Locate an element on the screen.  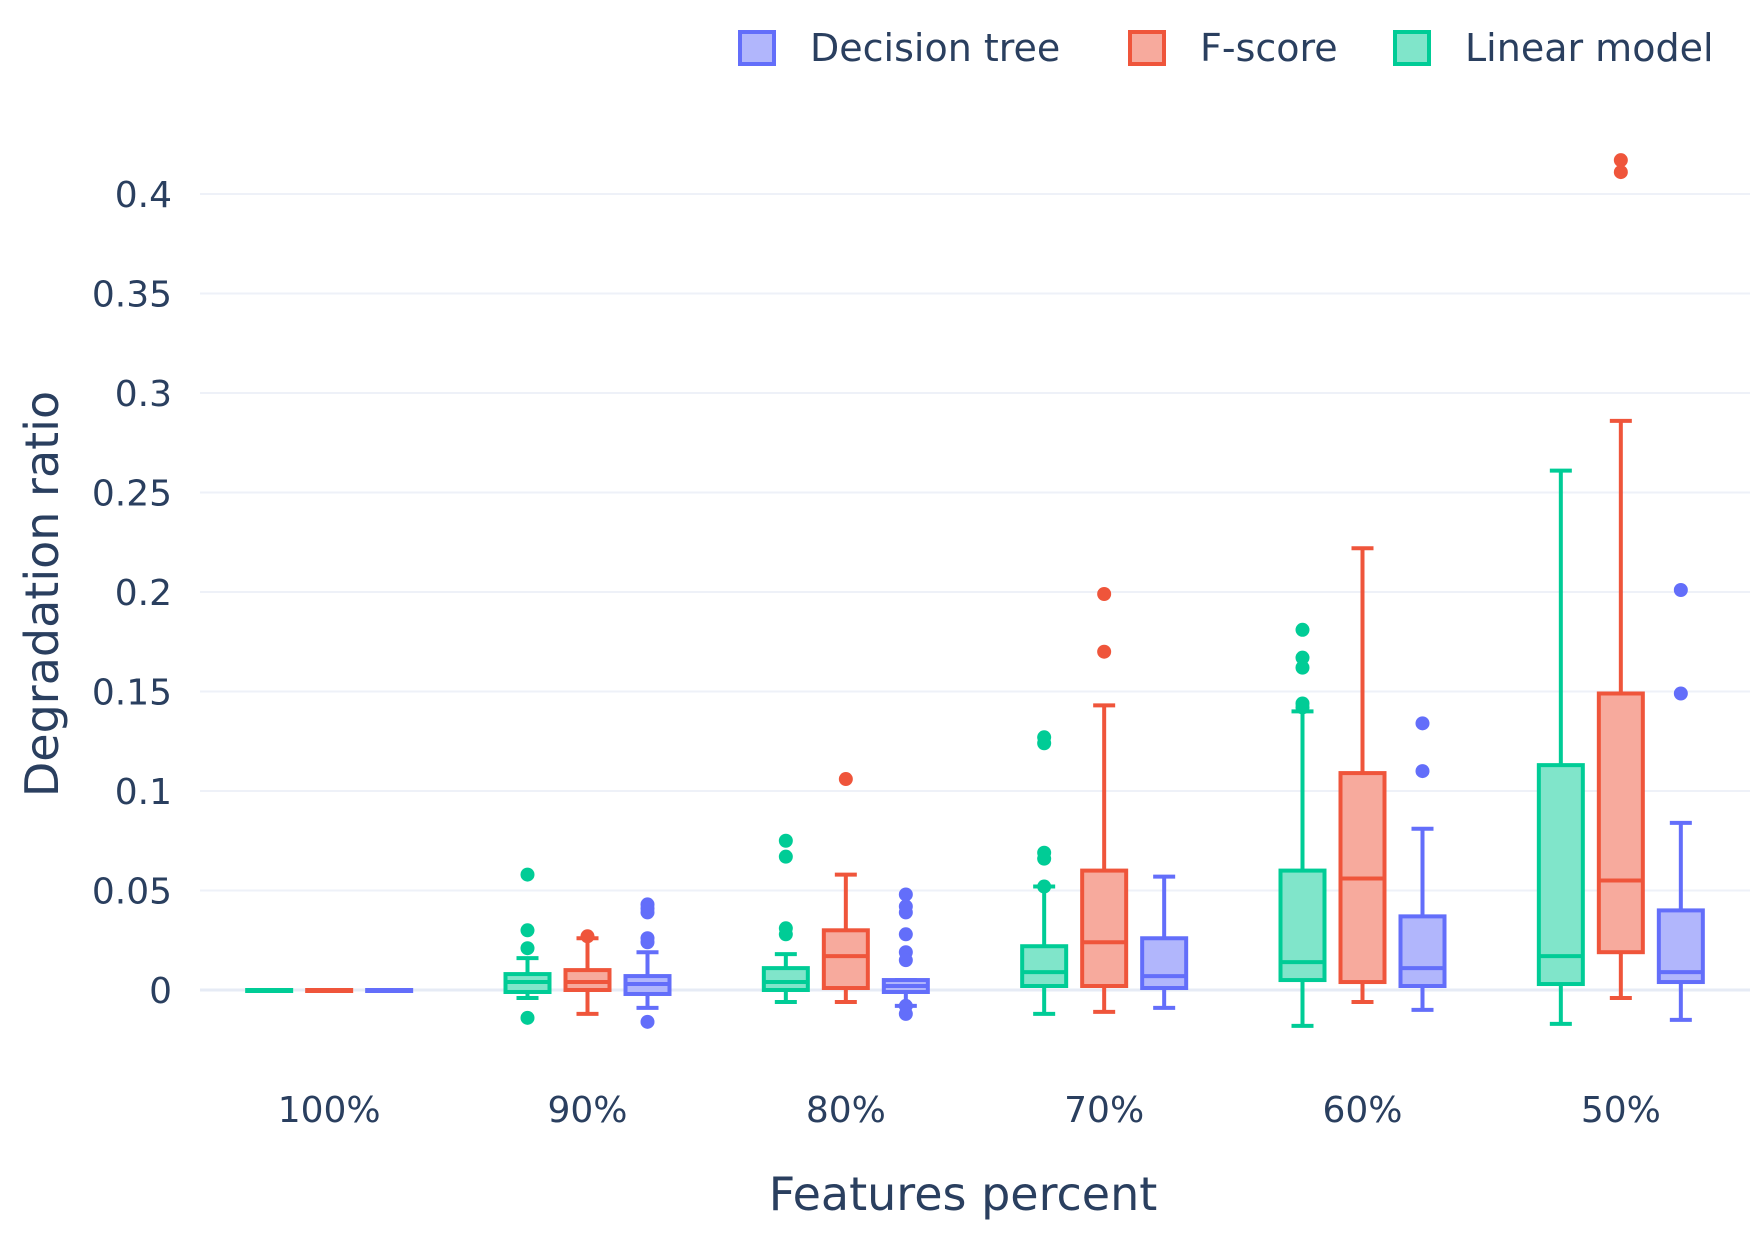
x-tick-label-1: 90% is located at coordinates (587, 1110).